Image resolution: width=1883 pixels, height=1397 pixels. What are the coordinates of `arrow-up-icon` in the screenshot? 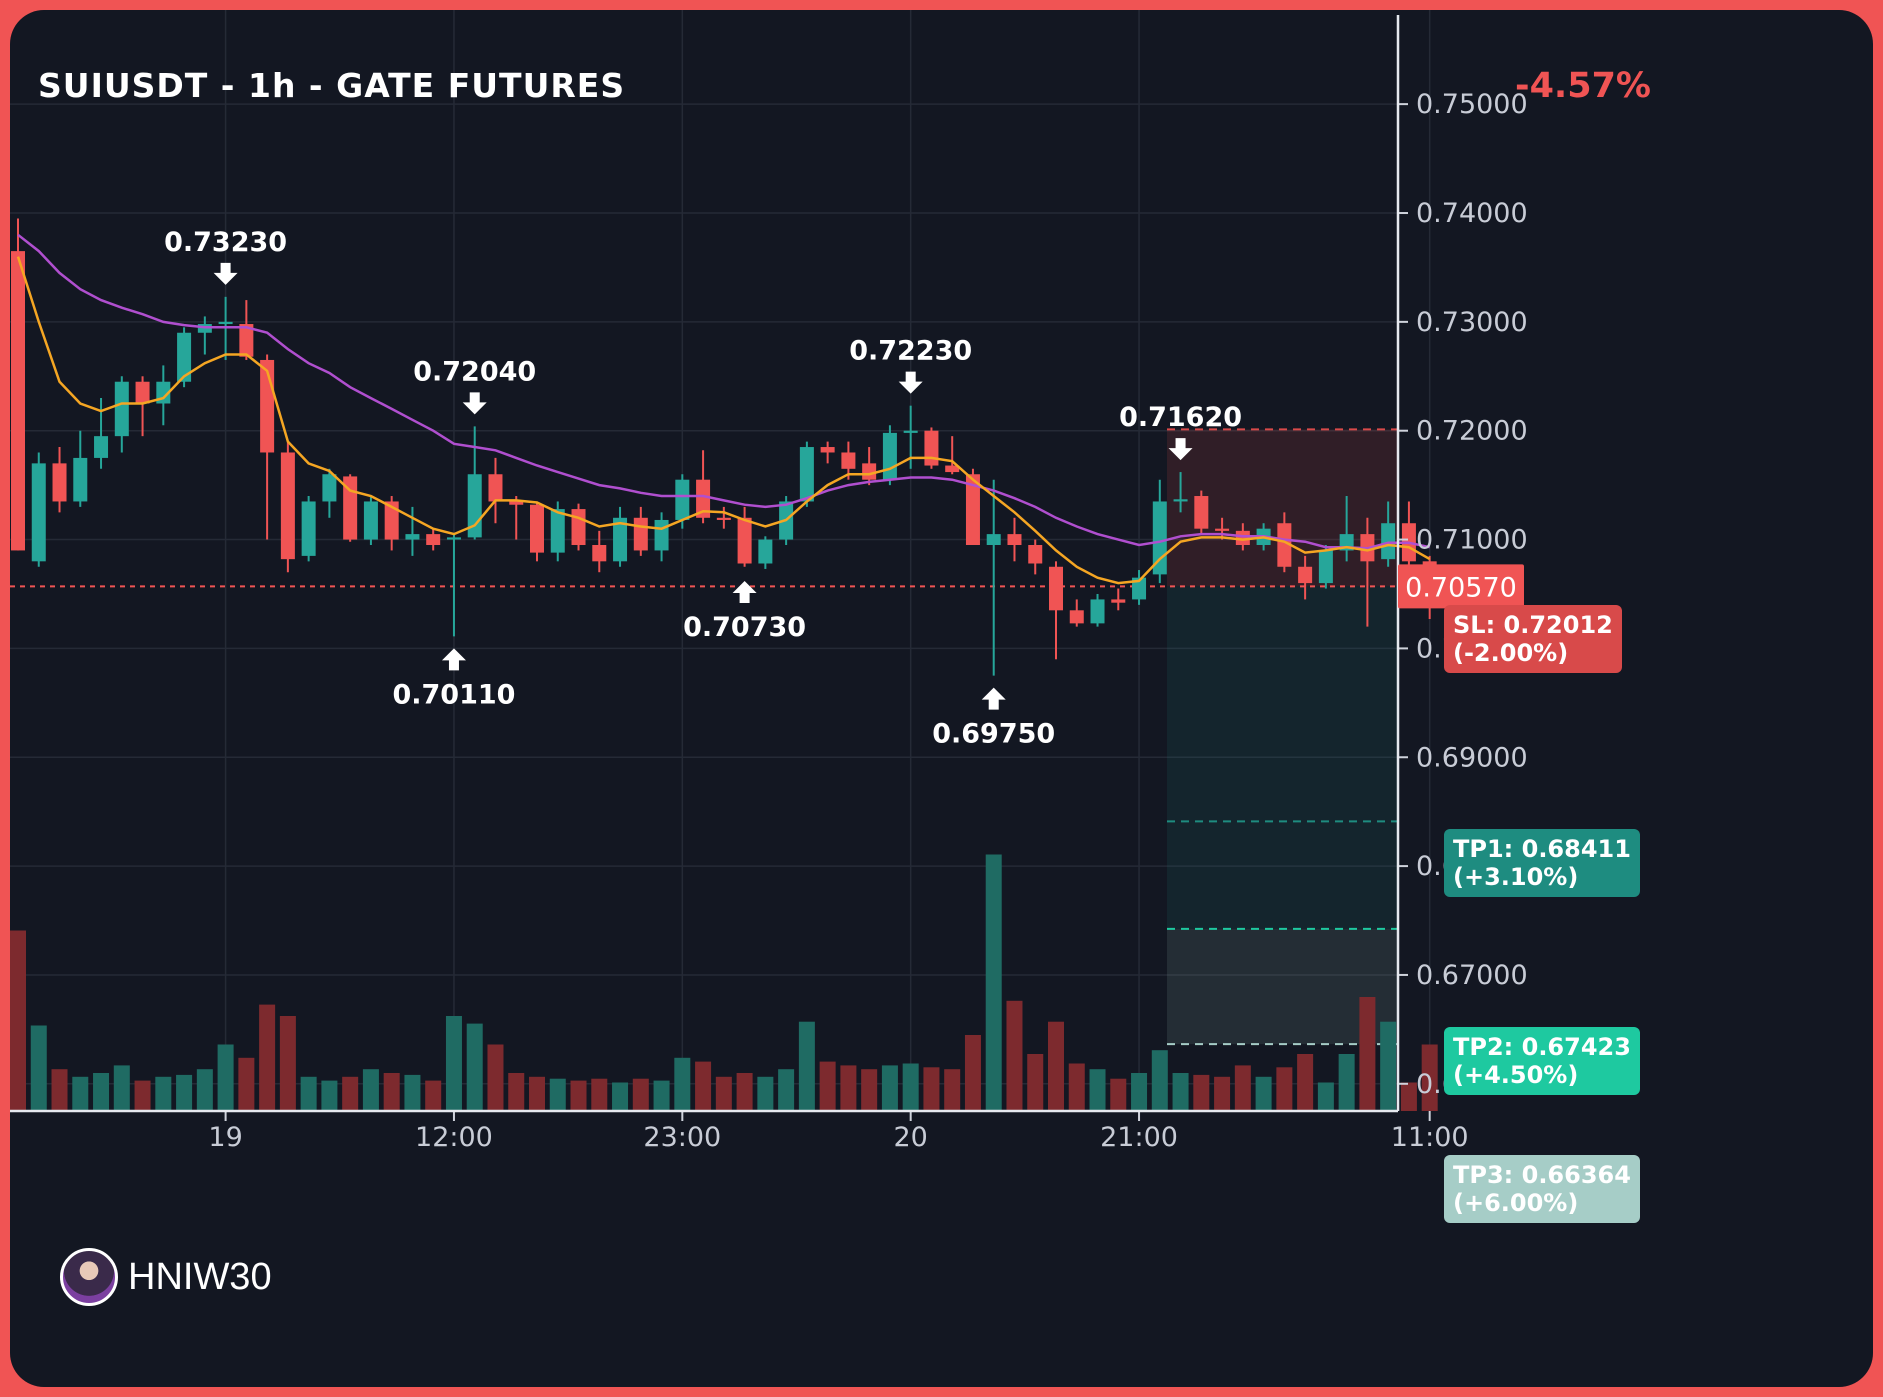 It's located at (993, 698).